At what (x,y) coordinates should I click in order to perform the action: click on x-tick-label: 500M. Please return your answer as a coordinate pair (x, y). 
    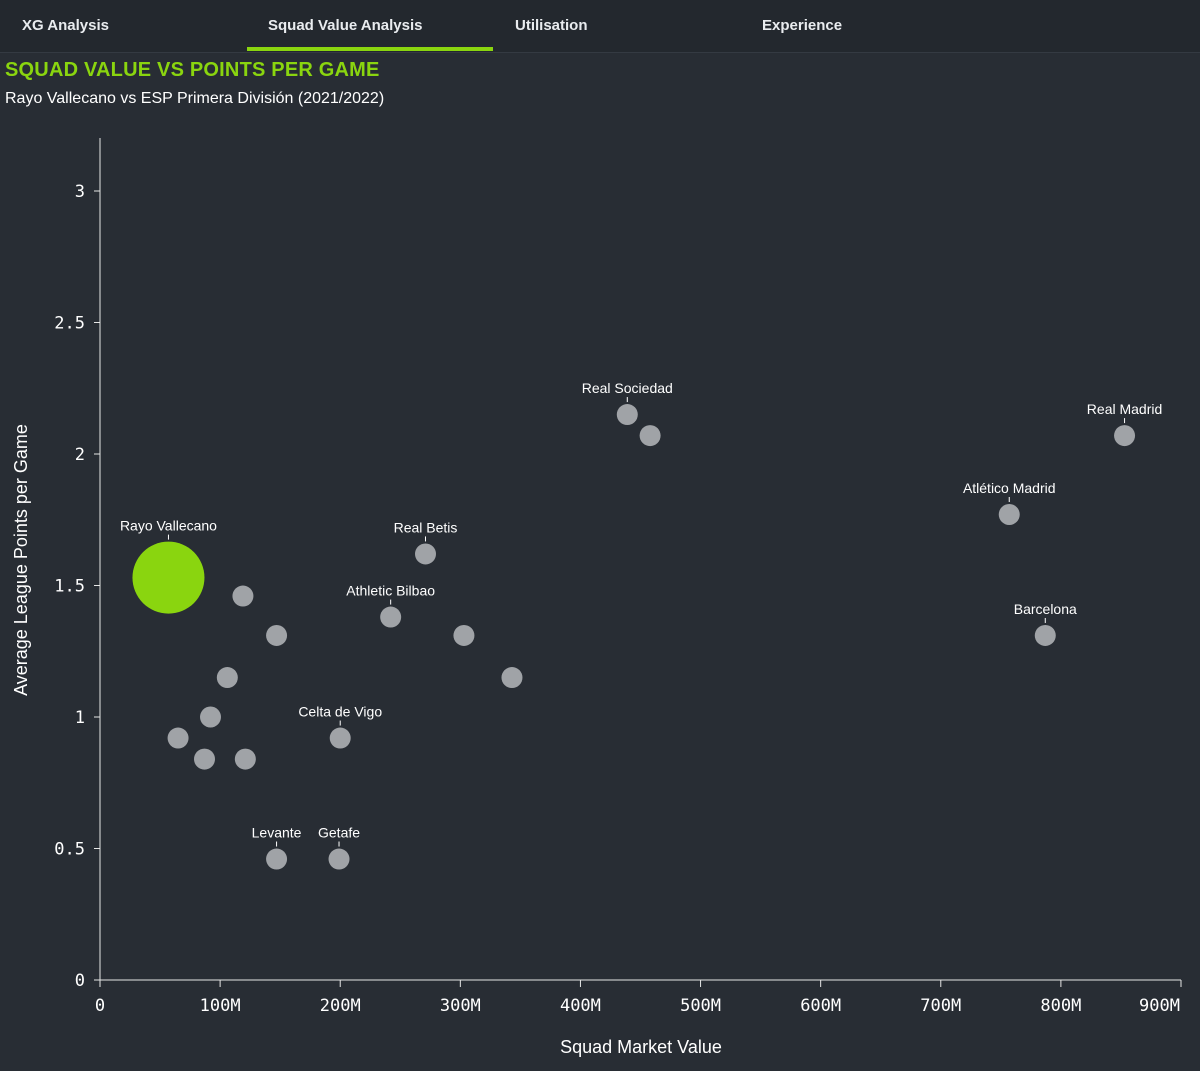
    Looking at the image, I should click on (700, 1006).